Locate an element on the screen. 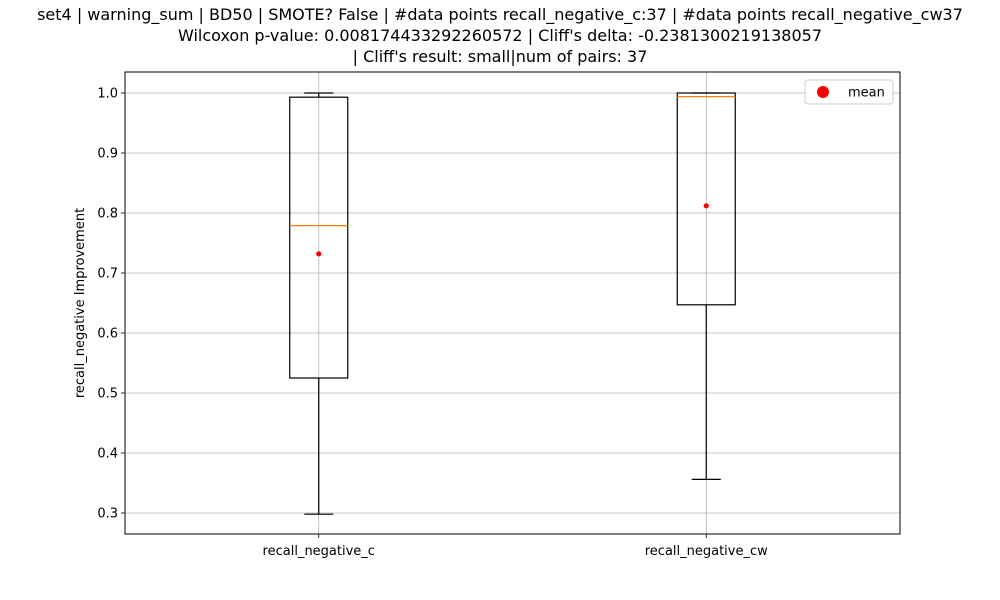  x-tick-label: recall_negative_c is located at coordinates (319, 551).